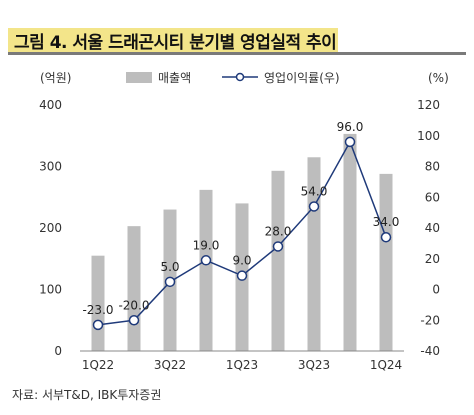 This screenshot has height=415, width=474. I want to click on data-label: 5.0, so click(169, 267).